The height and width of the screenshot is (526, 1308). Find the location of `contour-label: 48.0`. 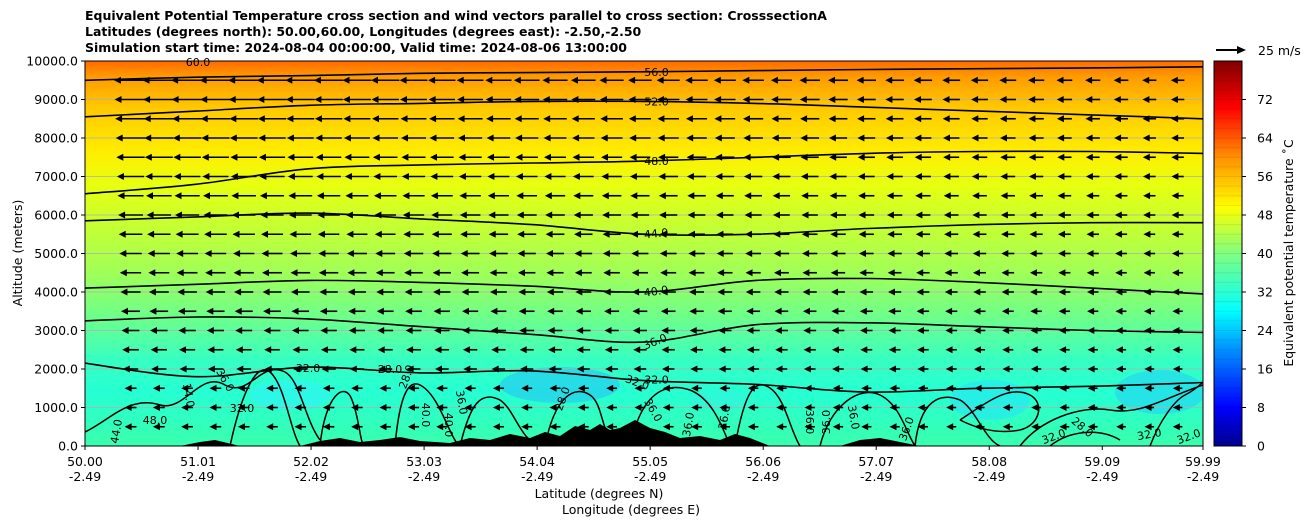

contour-label: 48.0 is located at coordinates (656, 161).